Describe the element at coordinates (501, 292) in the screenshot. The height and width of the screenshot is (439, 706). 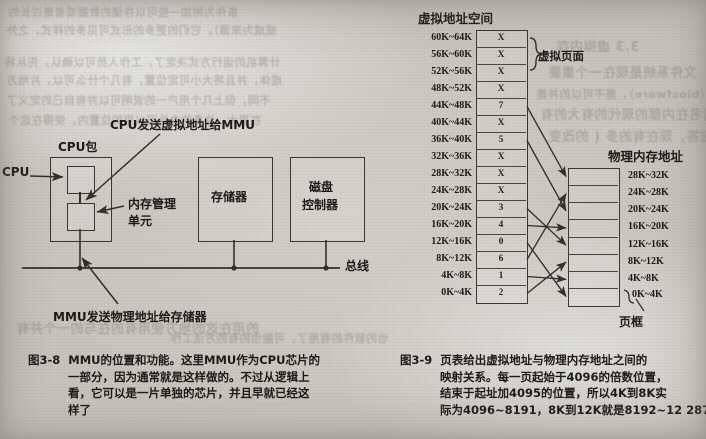
I see `virtual-frame-cell: 2` at that location.